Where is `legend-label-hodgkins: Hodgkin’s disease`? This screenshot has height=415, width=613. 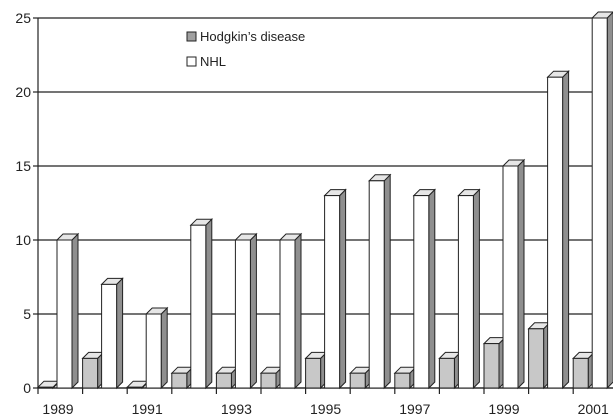 legend-label-hodgkins: Hodgkin’s disease is located at coordinates (252, 36).